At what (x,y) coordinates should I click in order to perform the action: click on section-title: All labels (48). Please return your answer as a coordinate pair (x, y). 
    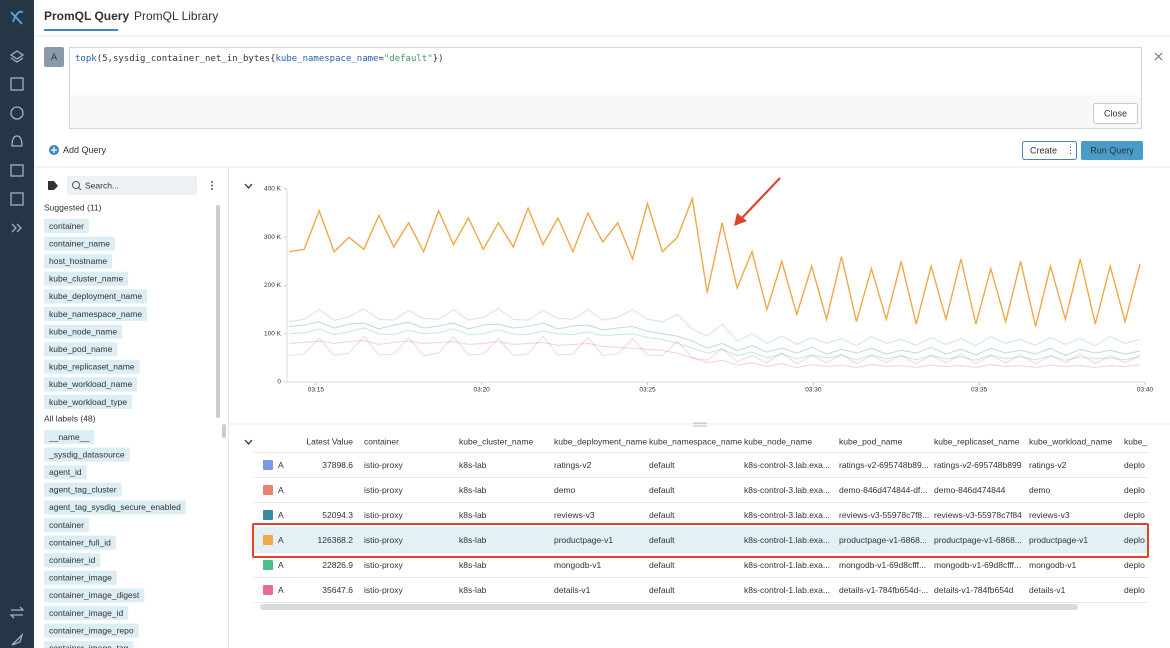
    Looking at the image, I should click on (70, 418).